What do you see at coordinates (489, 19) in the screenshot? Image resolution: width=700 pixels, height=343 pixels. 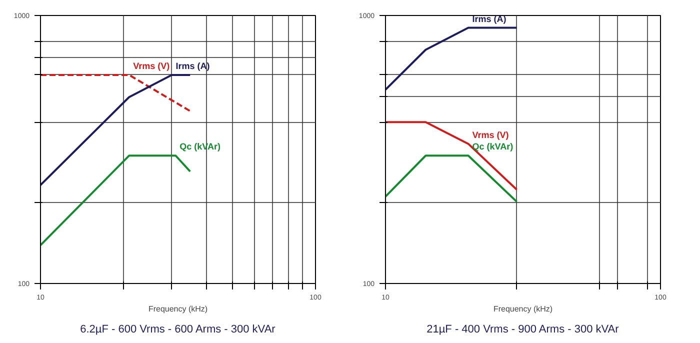 I see `series-label: Irms (A)` at bounding box center [489, 19].